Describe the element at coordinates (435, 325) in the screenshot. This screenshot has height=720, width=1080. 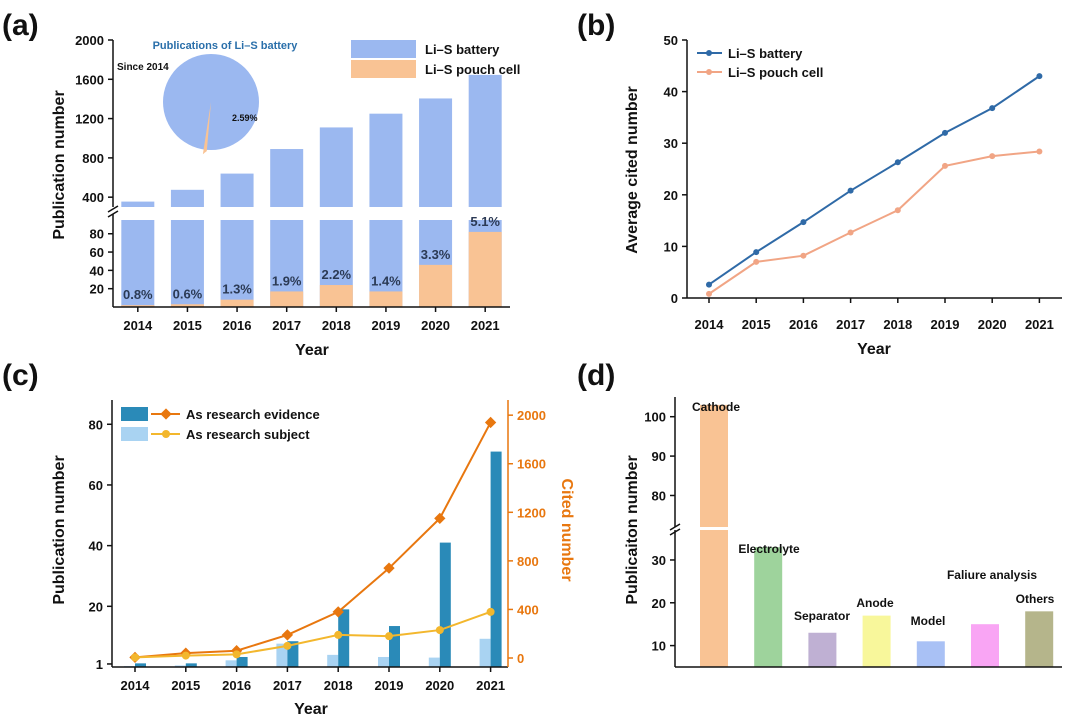
I see `x-tick-label-a: 2020` at that location.